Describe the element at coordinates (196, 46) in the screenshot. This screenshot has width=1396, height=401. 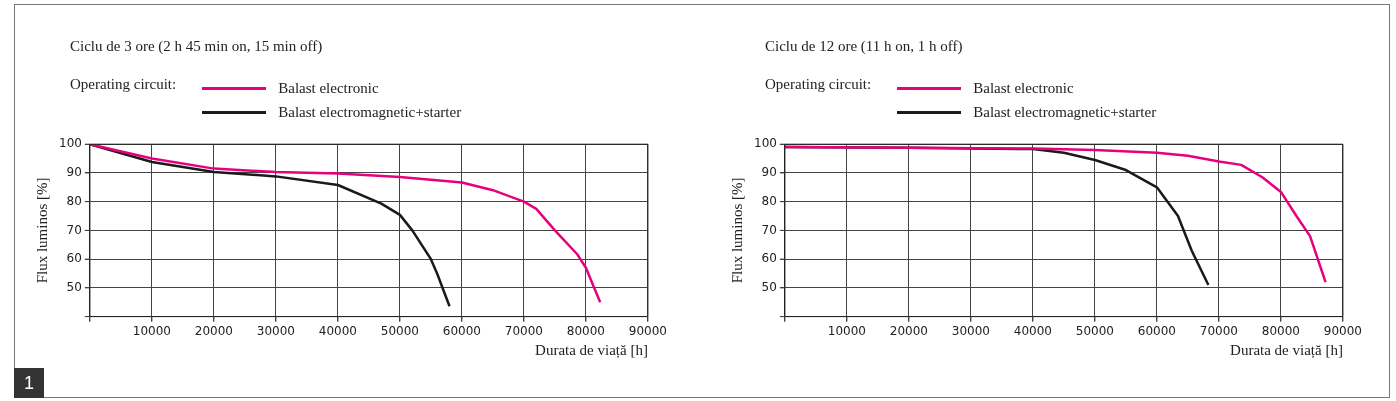
I see `chart-title: Ciclu de 3 ore (2 h 45 min on, 15 min off)` at that location.